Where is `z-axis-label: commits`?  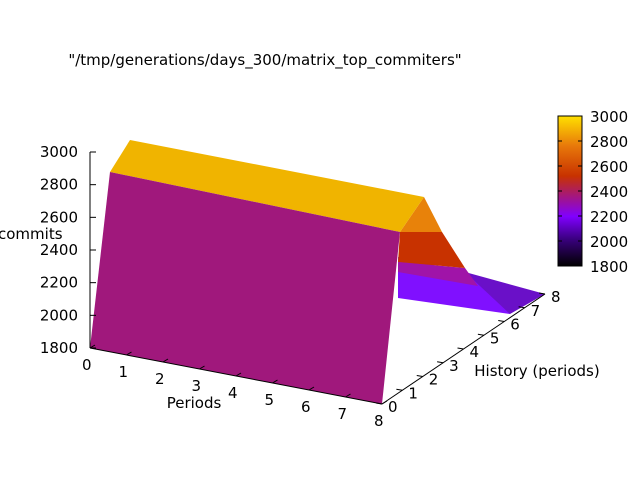
z-axis-label: commits is located at coordinates (31, 234).